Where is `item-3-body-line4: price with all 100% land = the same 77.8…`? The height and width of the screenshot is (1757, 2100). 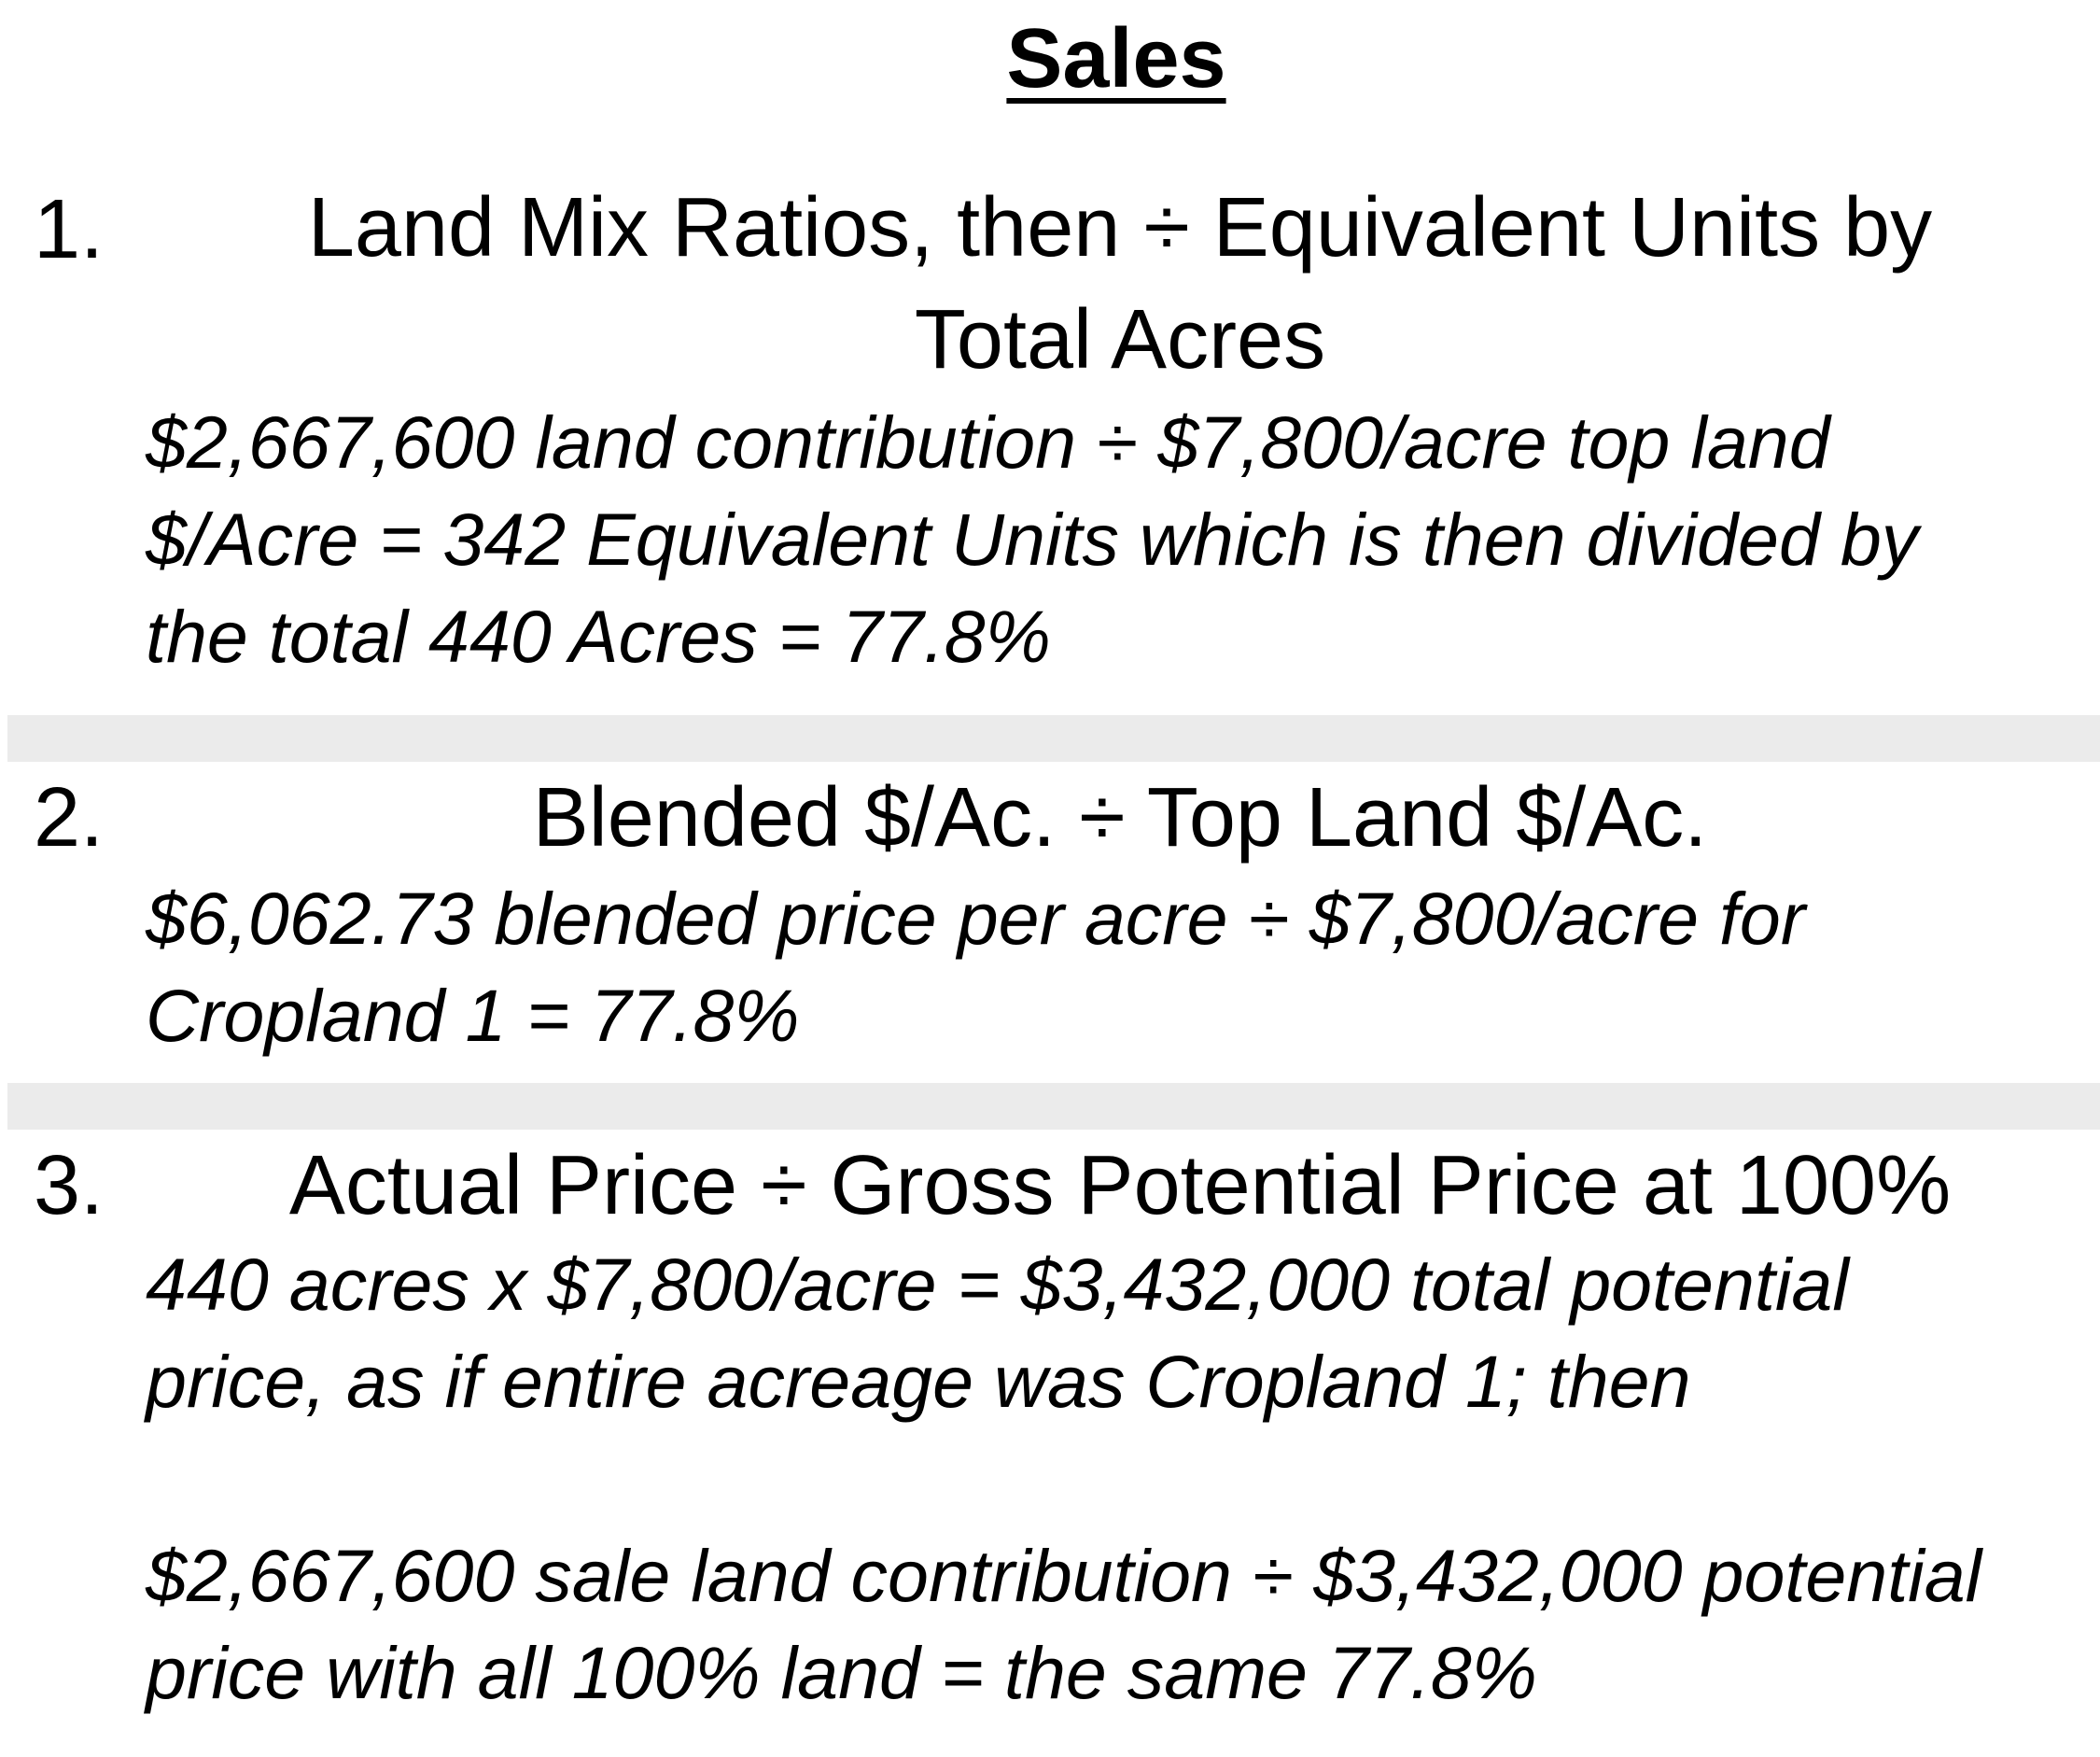
item-3-body-line4: price with all 100% land = the same 77.8… is located at coordinates (841, 1672).